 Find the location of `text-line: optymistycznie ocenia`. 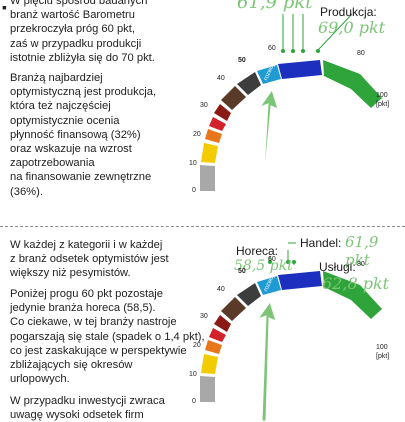

text-line: optymistycznie ocenia is located at coordinates (65, 120).